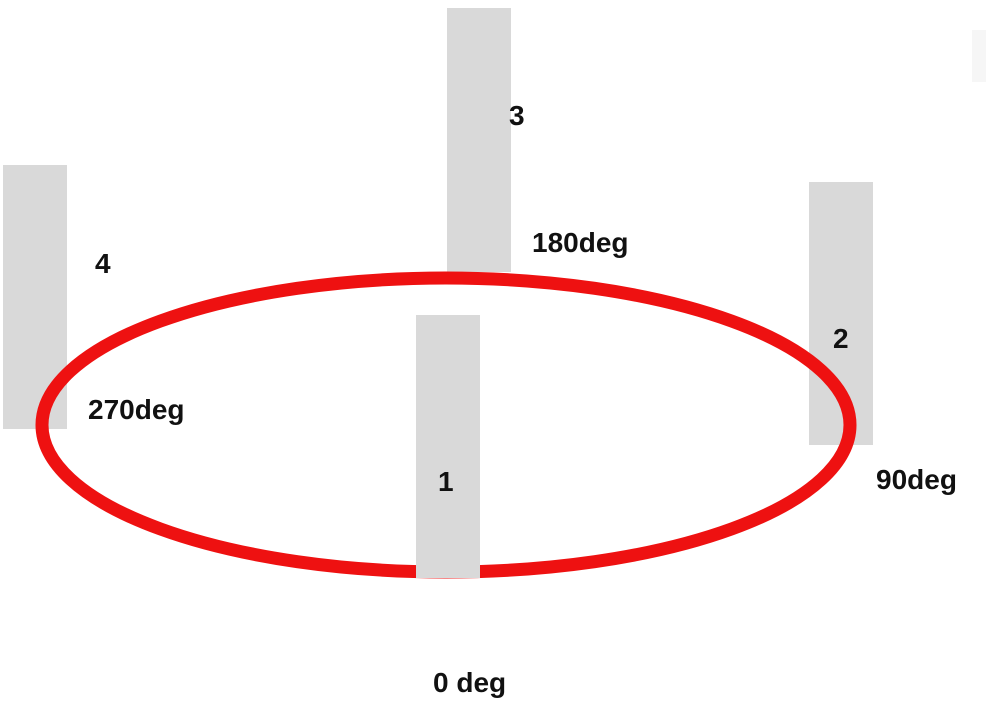  Describe the element at coordinates (916, 479) in the screenshot. I see `angle-label-90: 90deg` at that location.